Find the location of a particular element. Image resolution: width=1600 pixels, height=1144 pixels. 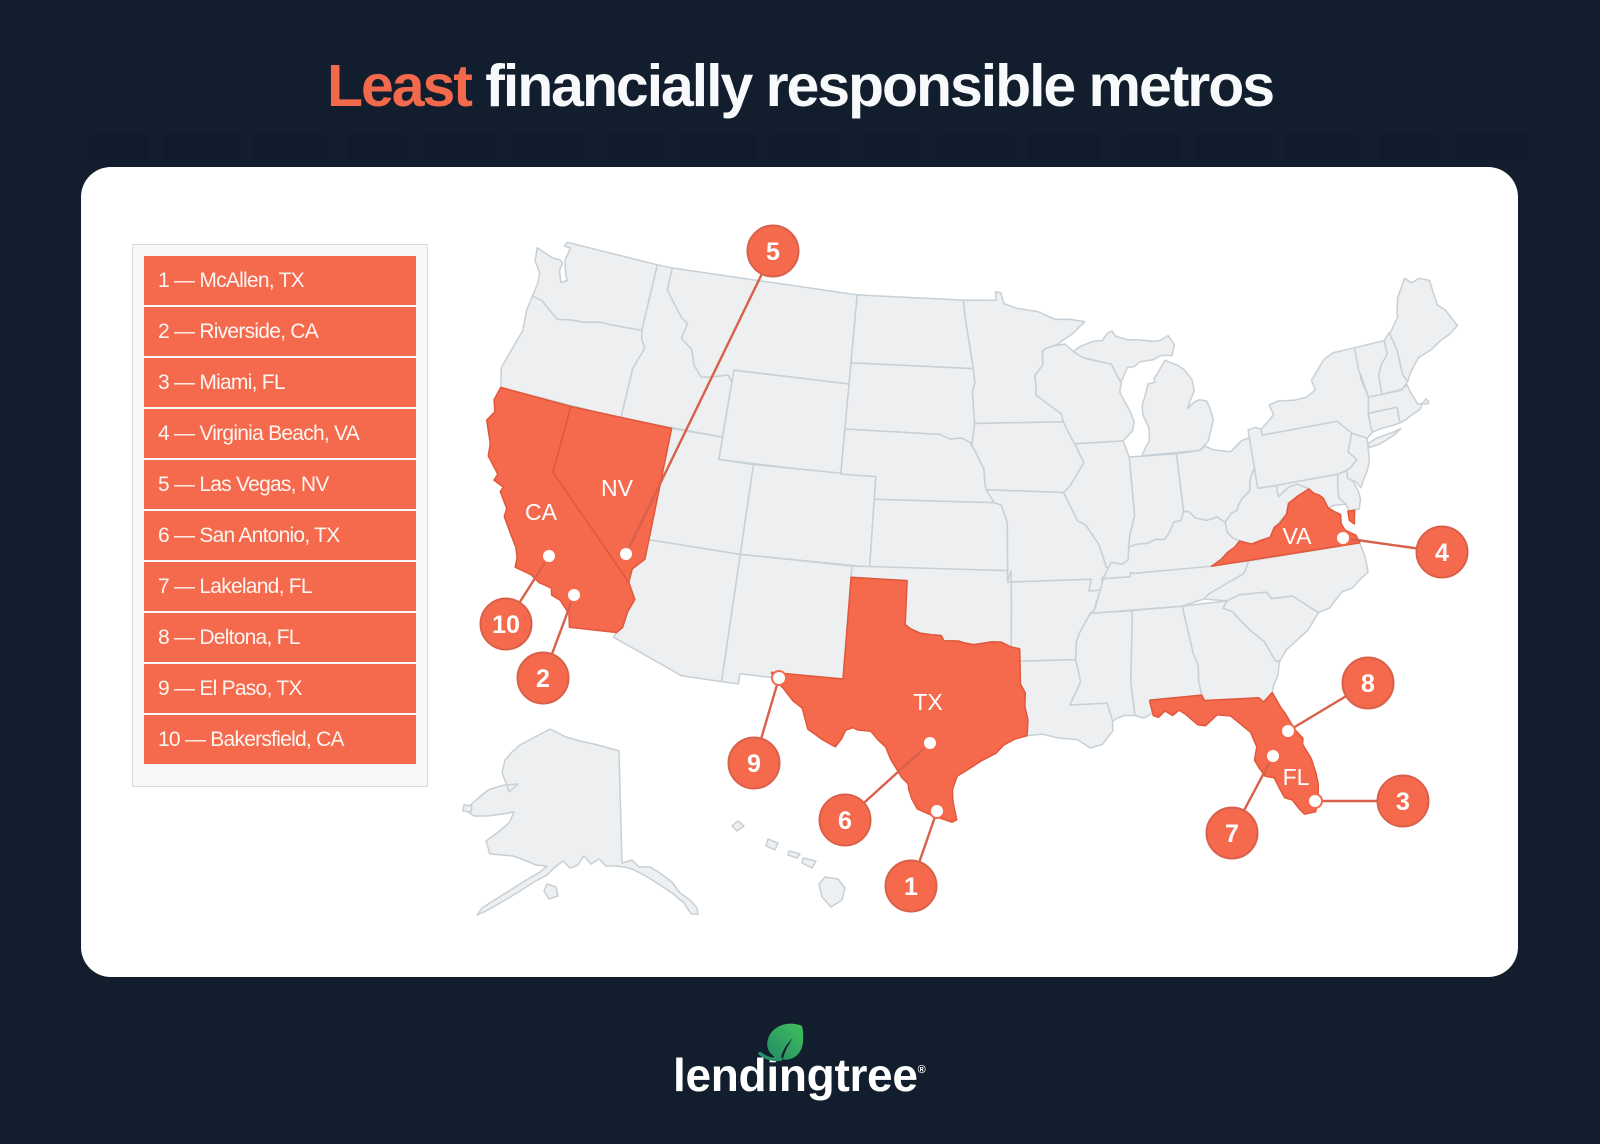

svg-text: 7 is located at coordinates (1232, 834).